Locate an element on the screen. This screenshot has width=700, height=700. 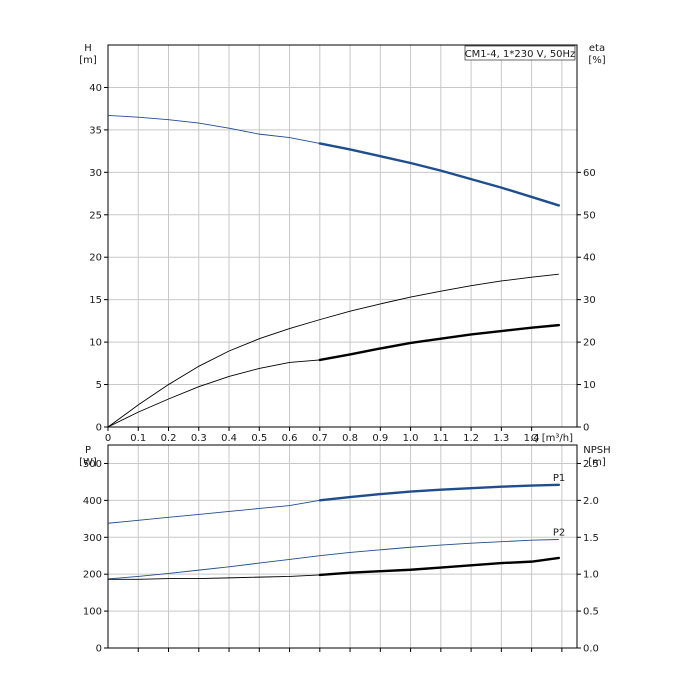
x-tick-label: 0.1 is located at coordinates (138, 438).